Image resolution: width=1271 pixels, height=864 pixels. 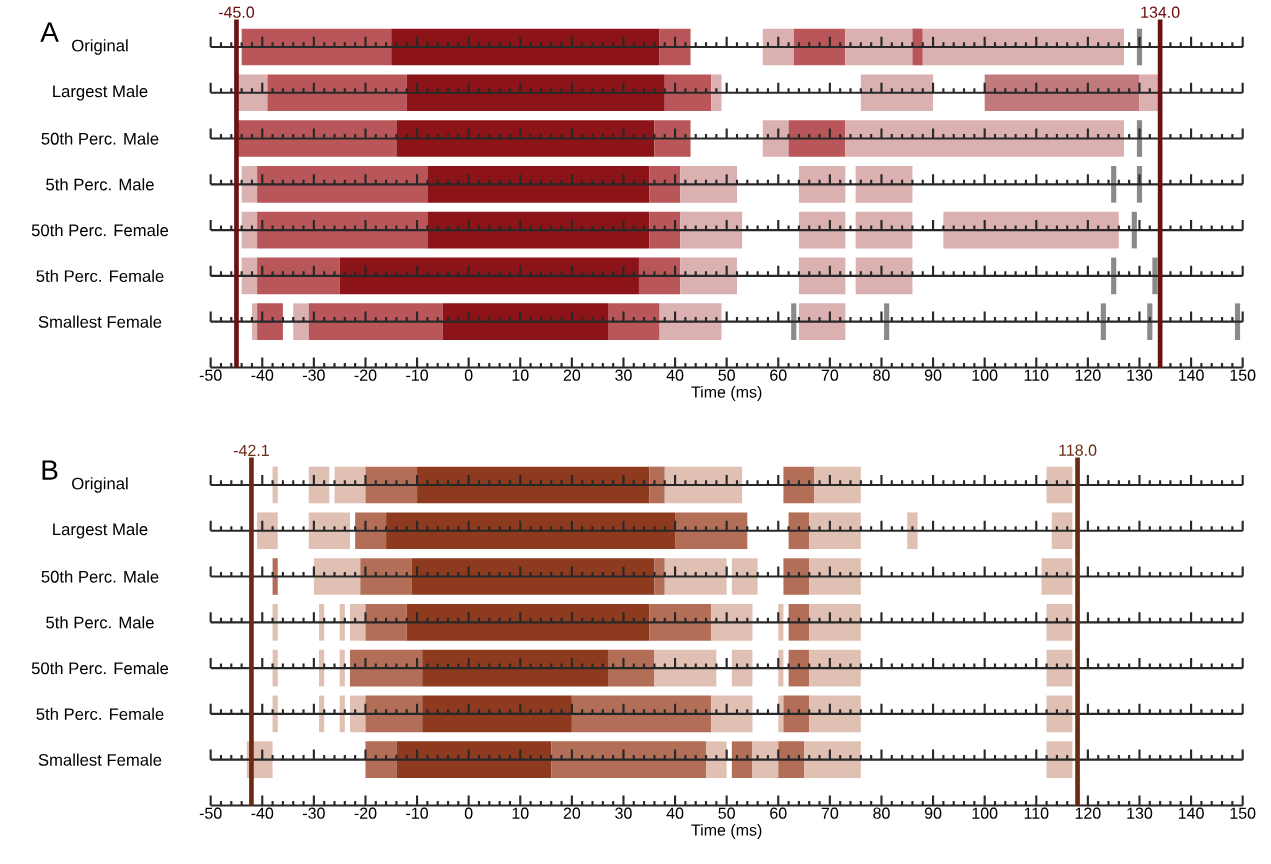 I want to click on ref-line-label: -42.1, so click(x=251, y=450).